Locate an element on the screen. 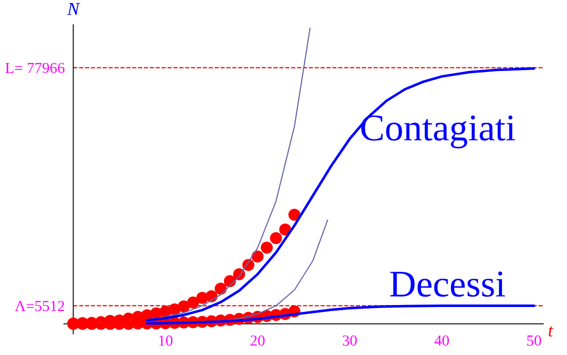 This screenshot has width=567, height=355. y-tick-label: L= 77966 is located at coordinates (34, 68).